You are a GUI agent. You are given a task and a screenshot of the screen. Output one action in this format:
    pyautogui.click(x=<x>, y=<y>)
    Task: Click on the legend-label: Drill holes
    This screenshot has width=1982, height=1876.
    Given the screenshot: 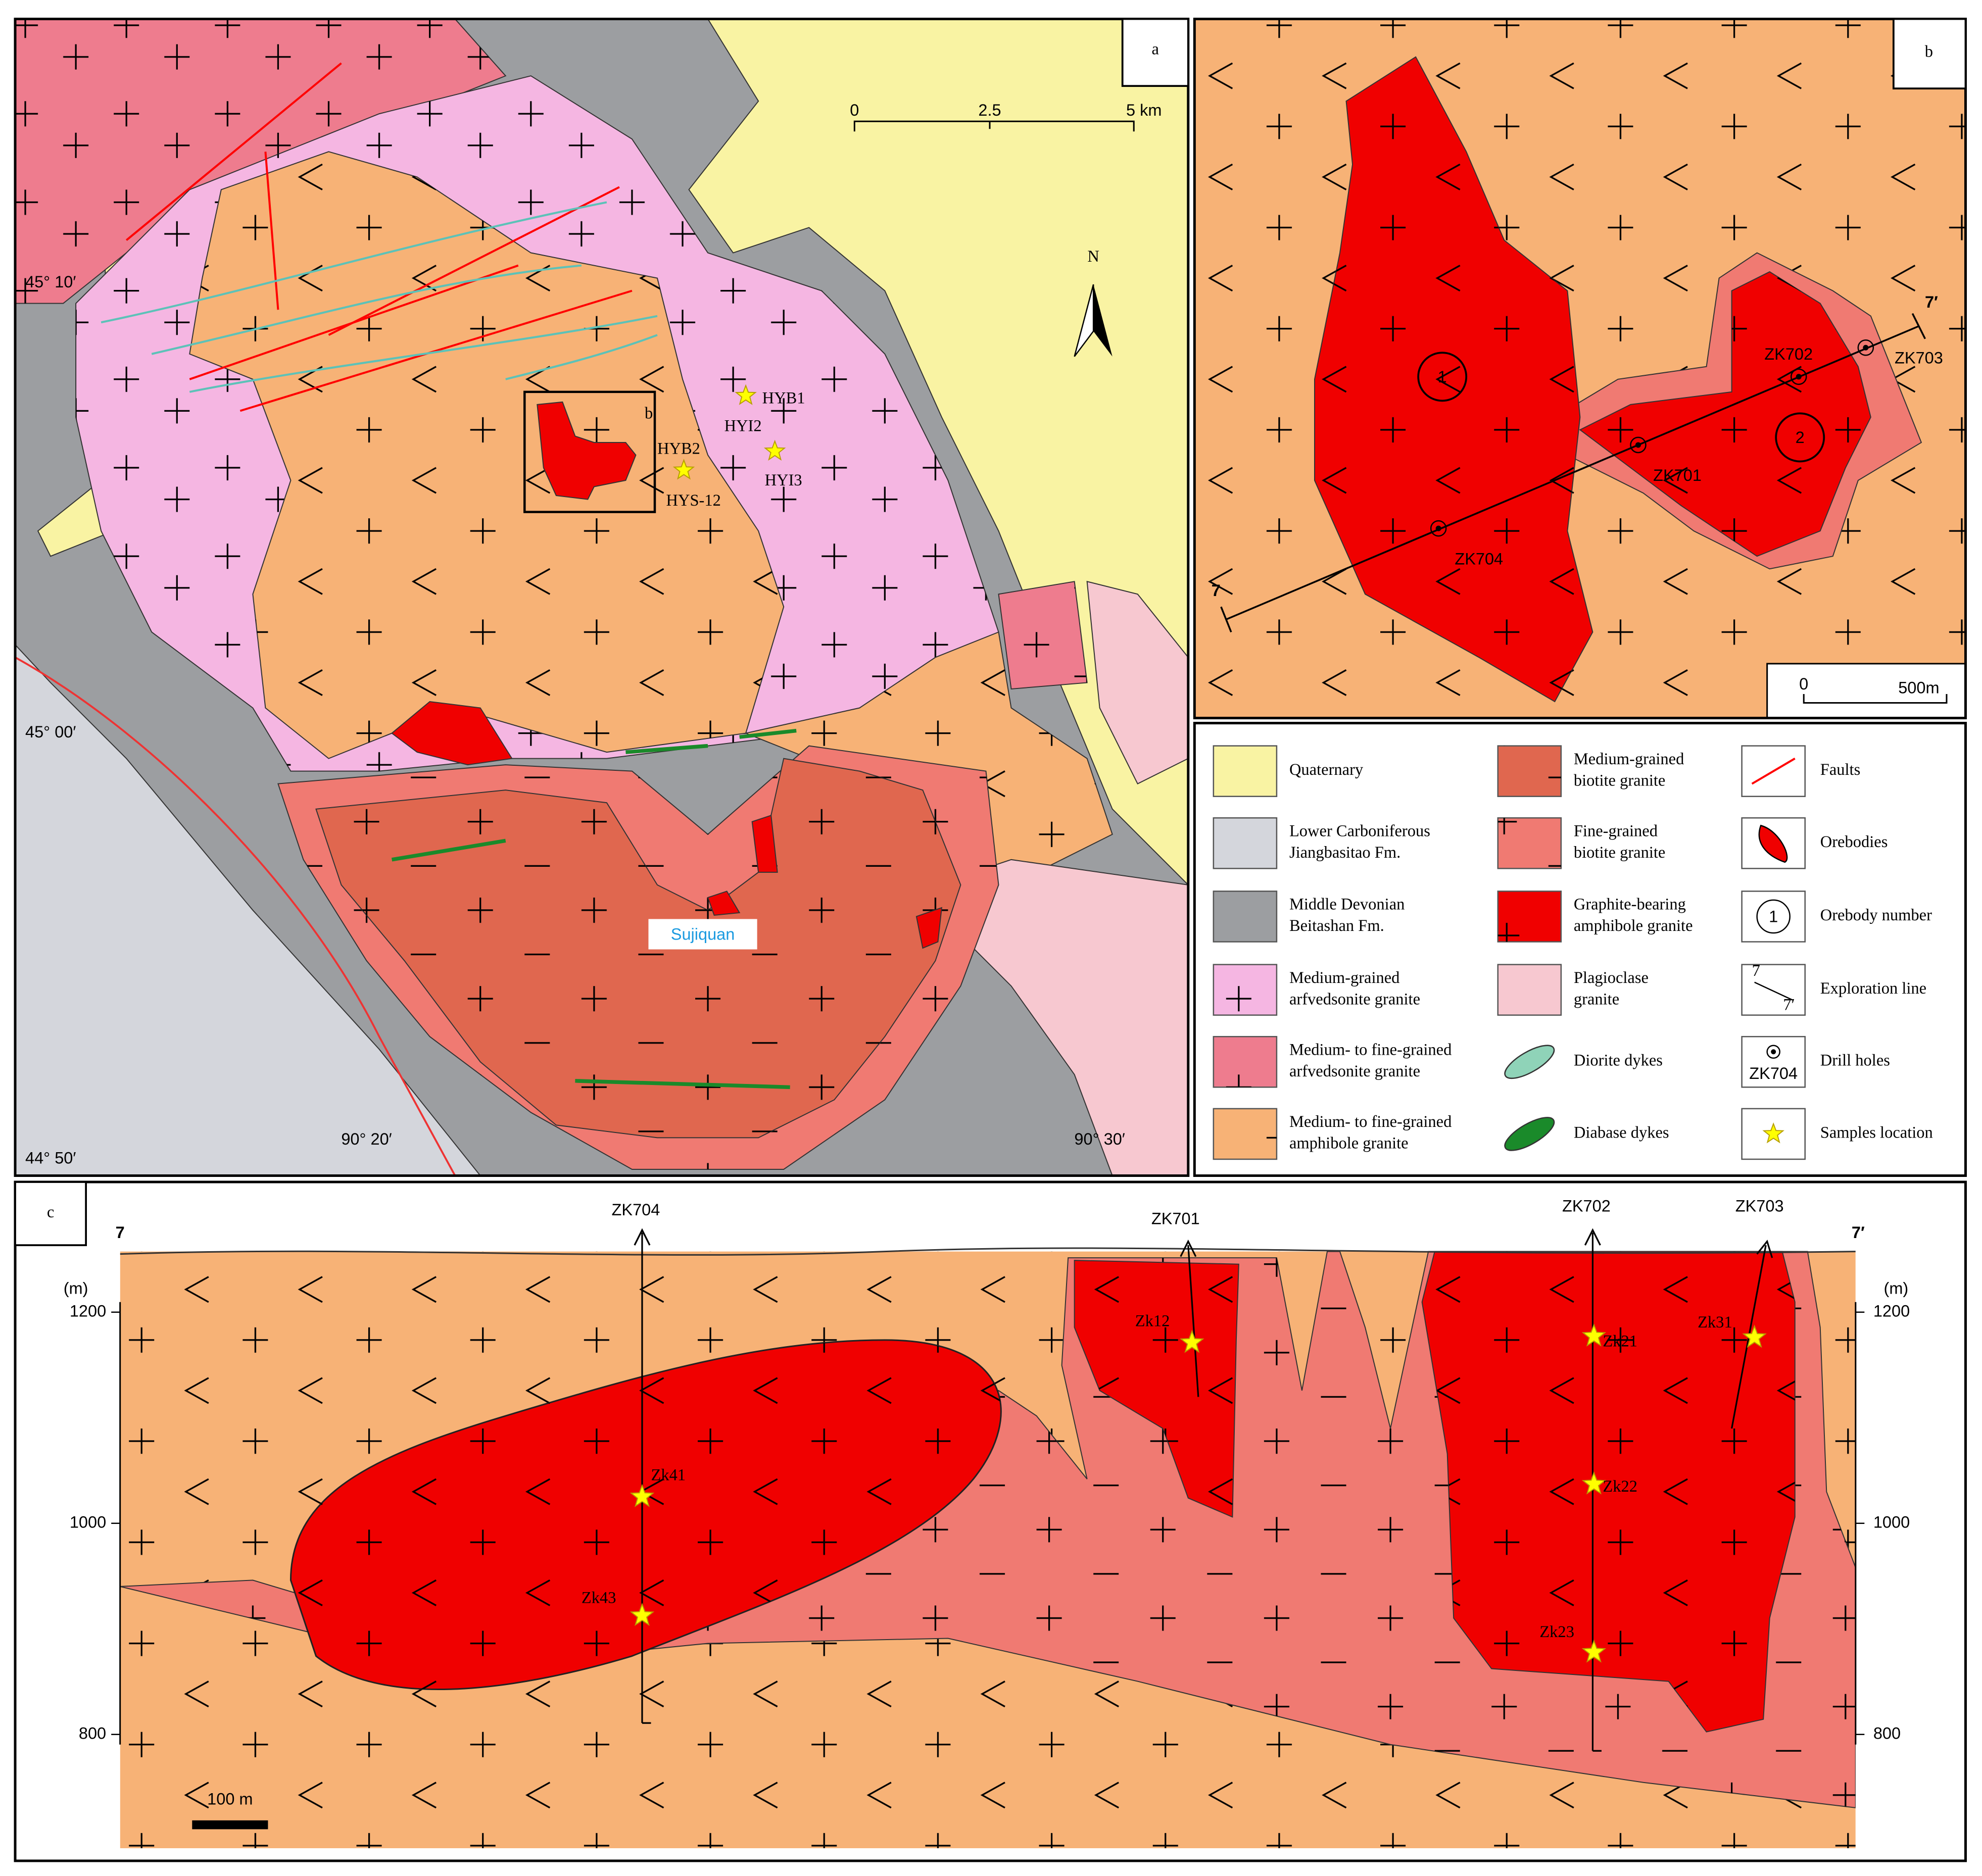 What is the action you would take?
    pyautogui.click(x=1855, y=1061)
    